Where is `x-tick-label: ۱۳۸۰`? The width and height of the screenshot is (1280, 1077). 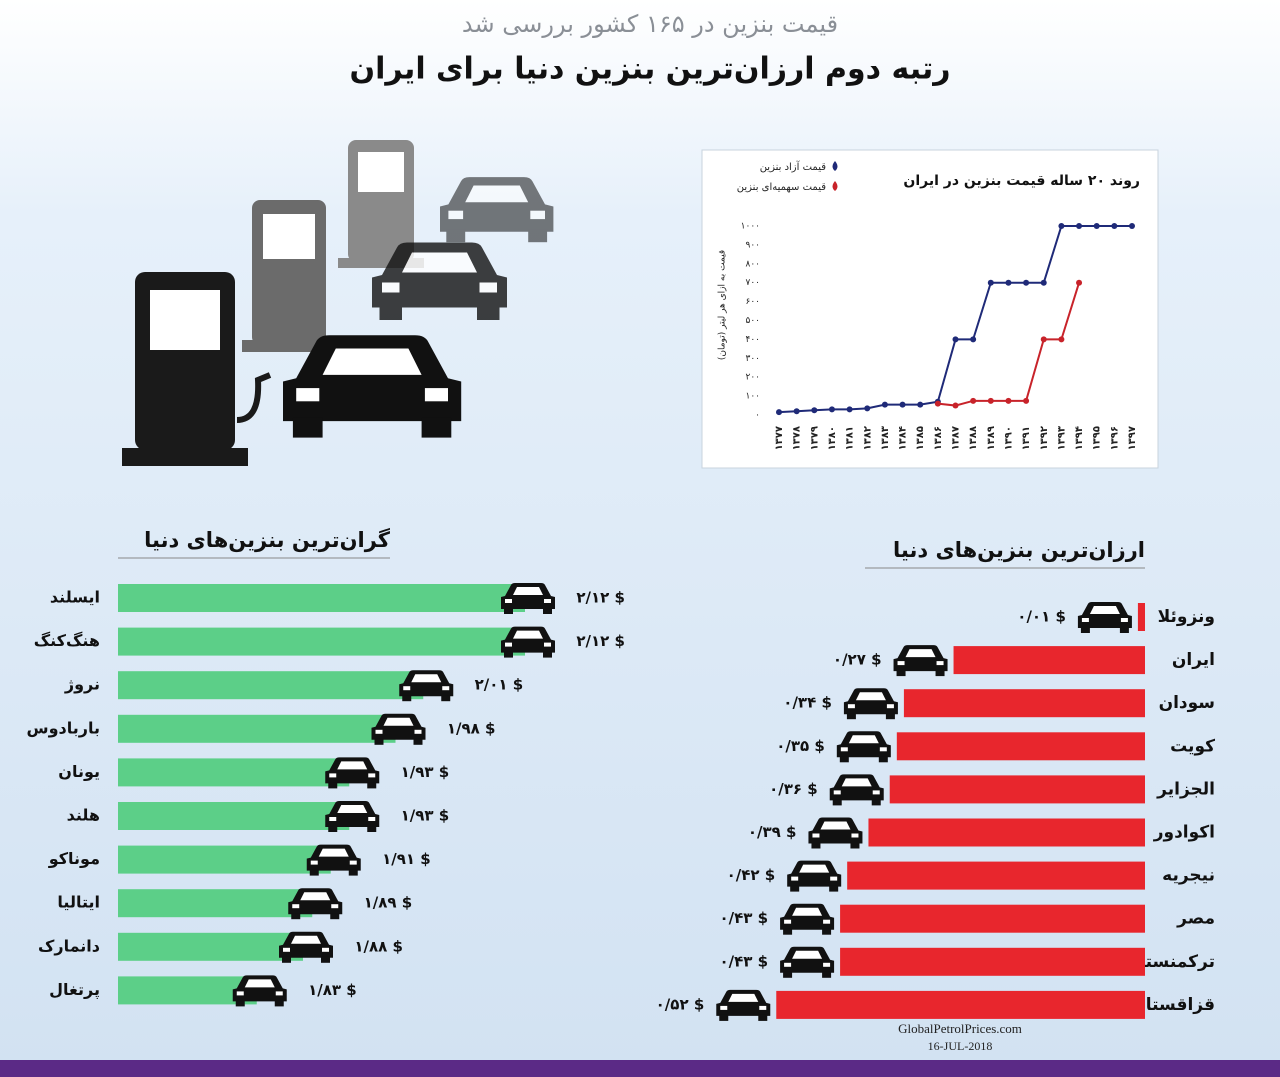
x-tick-label: ۱۳۸۰ is located at coordinates (832, 438).